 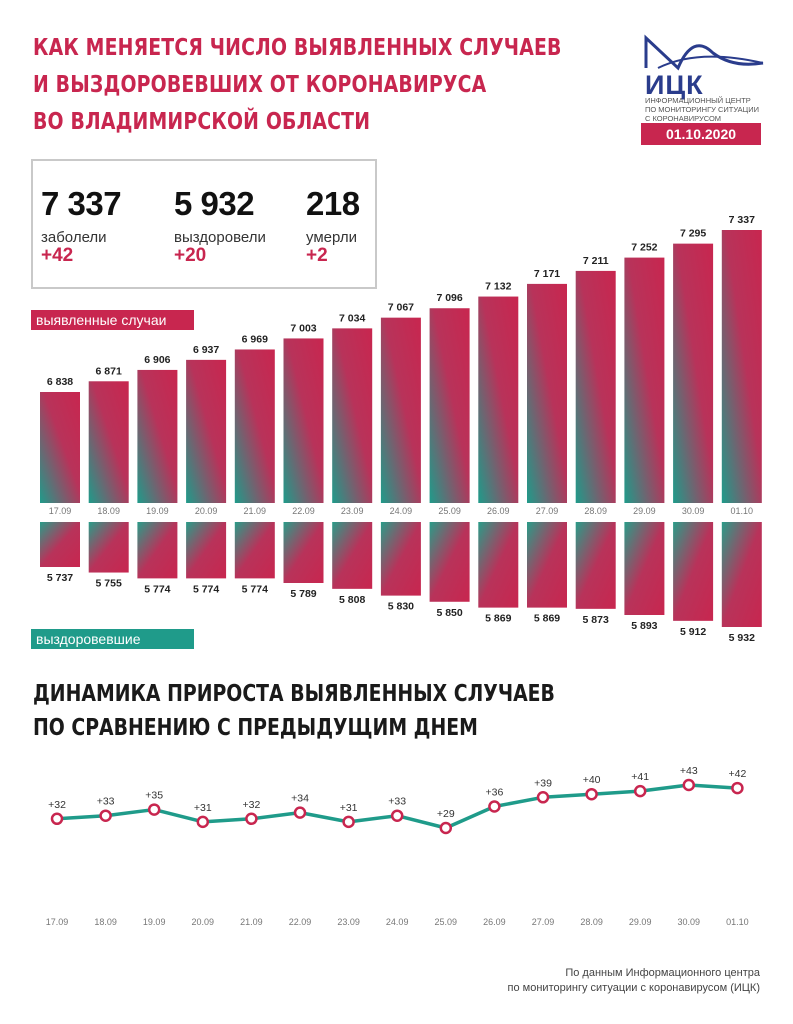 I want to click on growth-value-label: +29, so click(x=446, y=814).